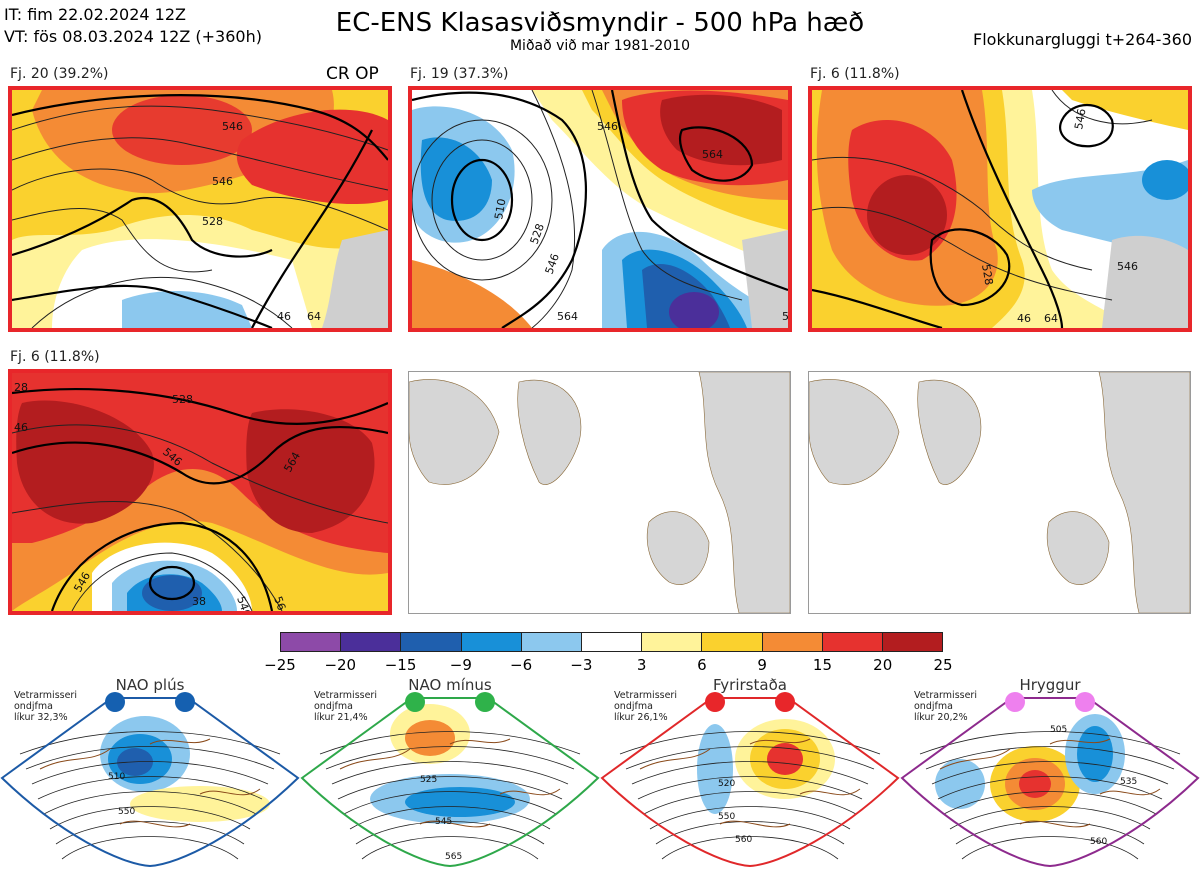 This screenshot has width=1200, height=875. I want to click on regime-name: NAO mínus, so click(450, 685).